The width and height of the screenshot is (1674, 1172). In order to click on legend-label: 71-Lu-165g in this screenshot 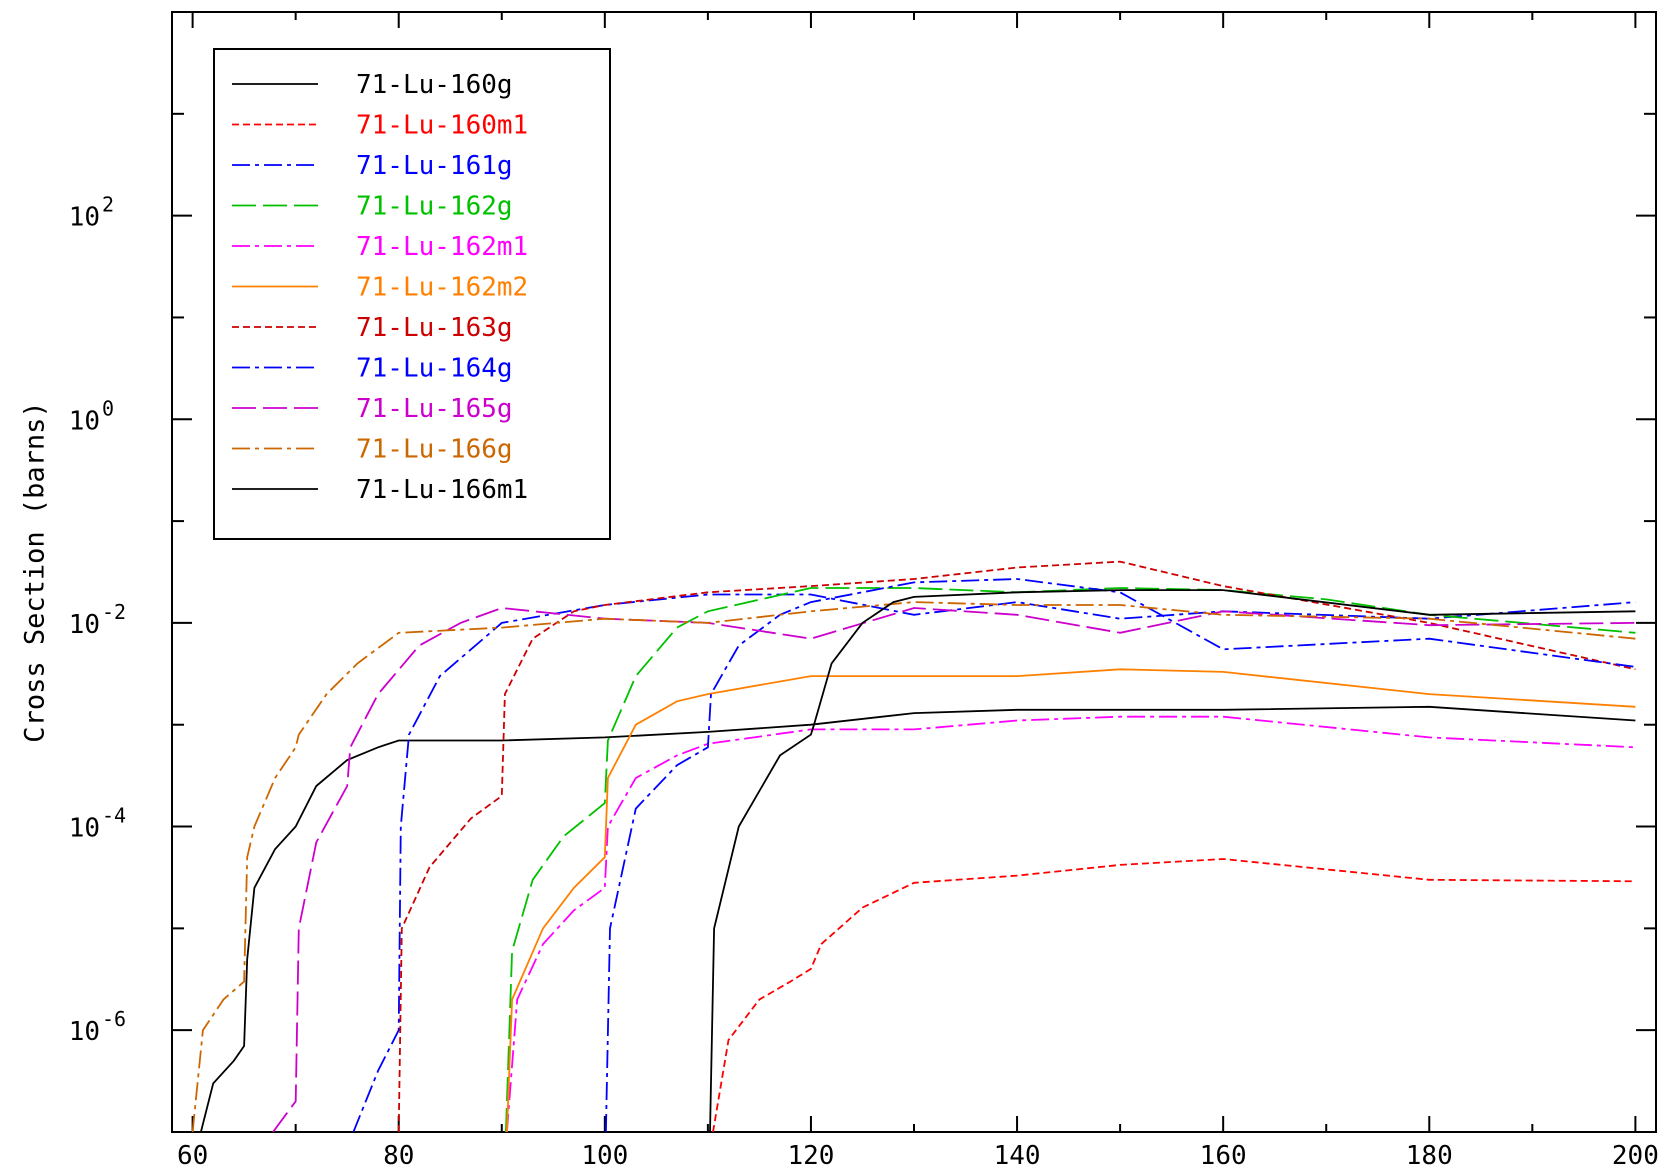, I will do `click(434, 409)`.